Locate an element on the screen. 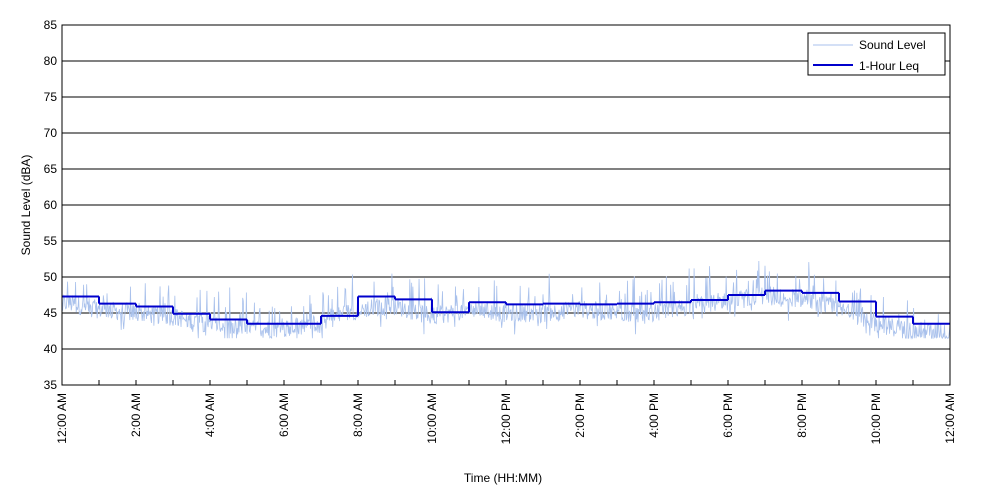 The image size is (1000, 500). x-tick-label: 8:00 PM is located at coordinates (802, 415).